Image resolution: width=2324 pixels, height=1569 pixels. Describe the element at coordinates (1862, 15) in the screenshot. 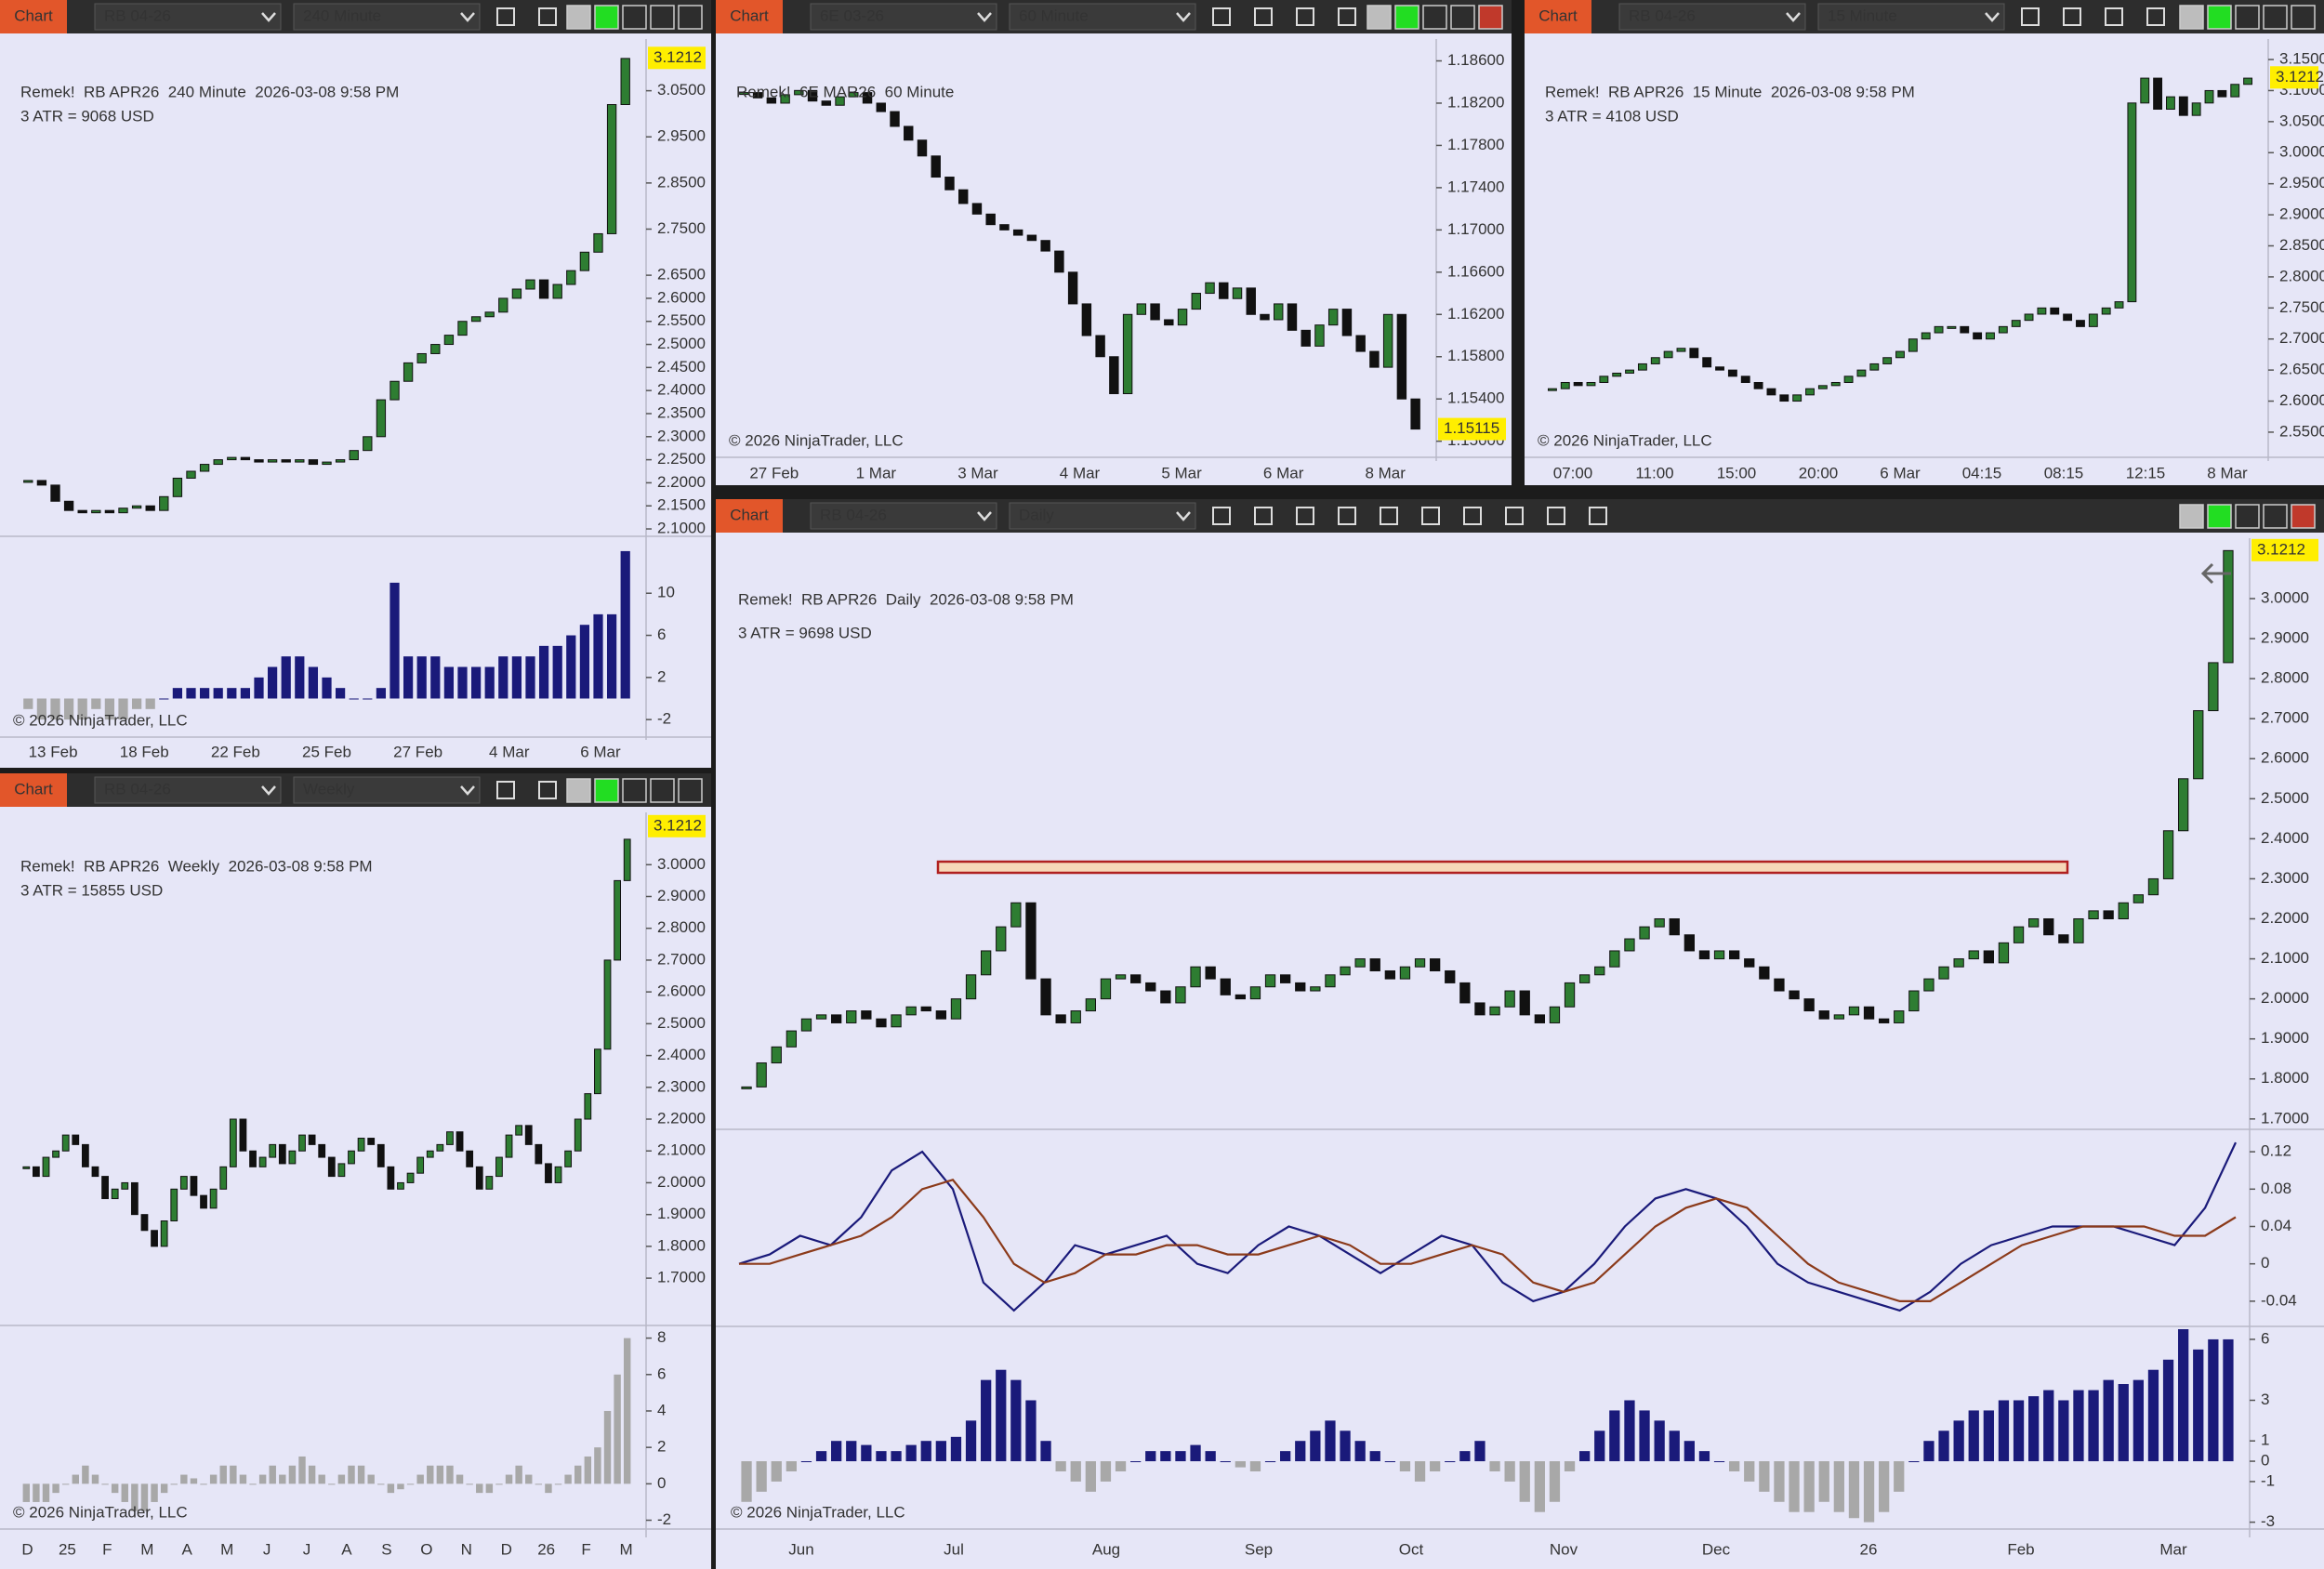

I see `interval-label: 15 Minute` at that location.